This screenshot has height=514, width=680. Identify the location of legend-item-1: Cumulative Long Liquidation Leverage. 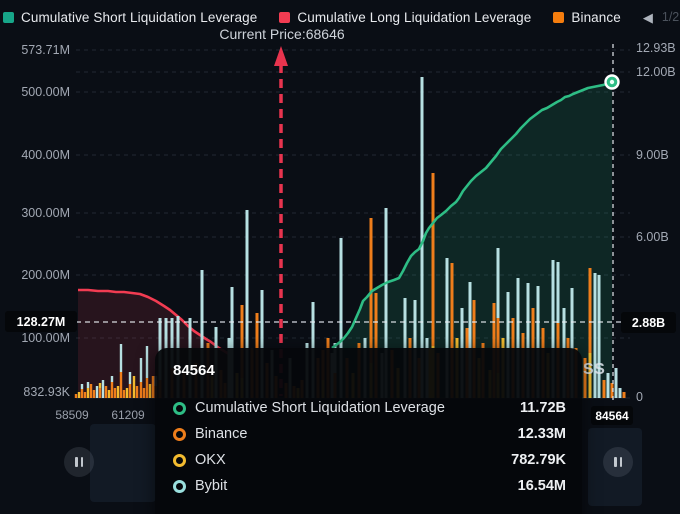
(405, 17).